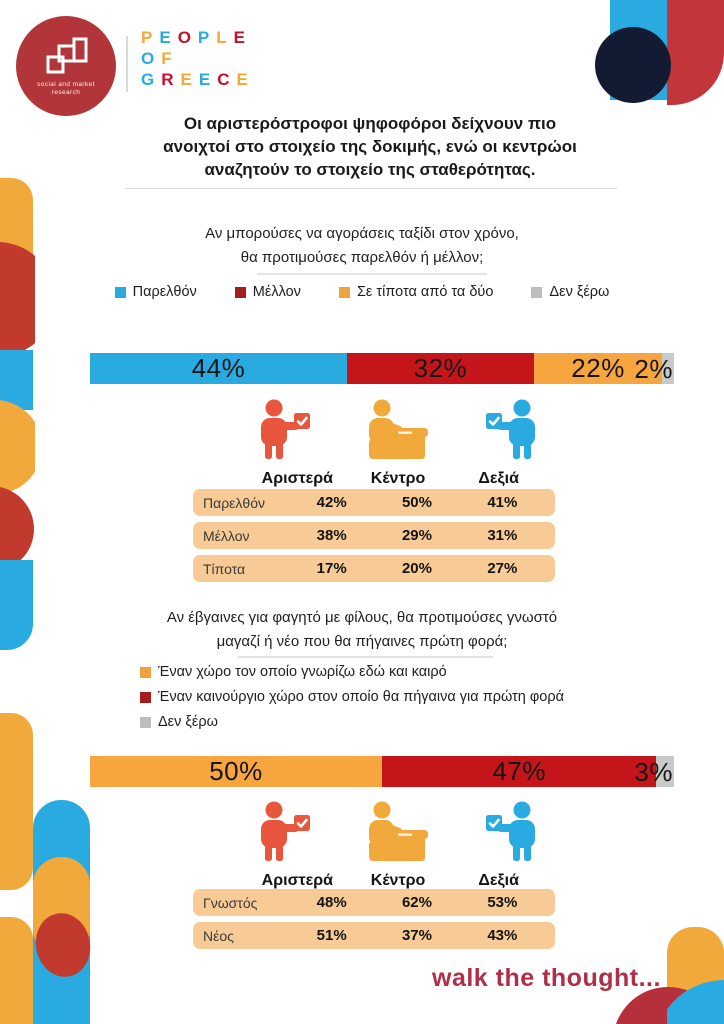 The image size is (724, 1024). What do you see at coordinates (371, 188) in the screenshot?
I see `headline-rule` at bounding box center [371, 188].